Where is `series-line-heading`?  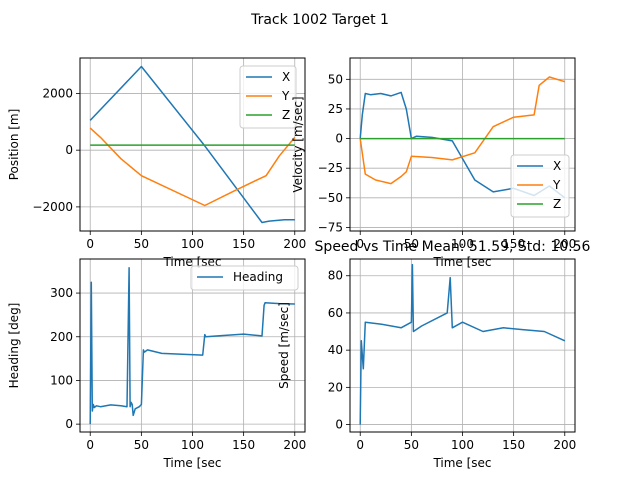
series-line-heading is located at coordinates (192, 345).